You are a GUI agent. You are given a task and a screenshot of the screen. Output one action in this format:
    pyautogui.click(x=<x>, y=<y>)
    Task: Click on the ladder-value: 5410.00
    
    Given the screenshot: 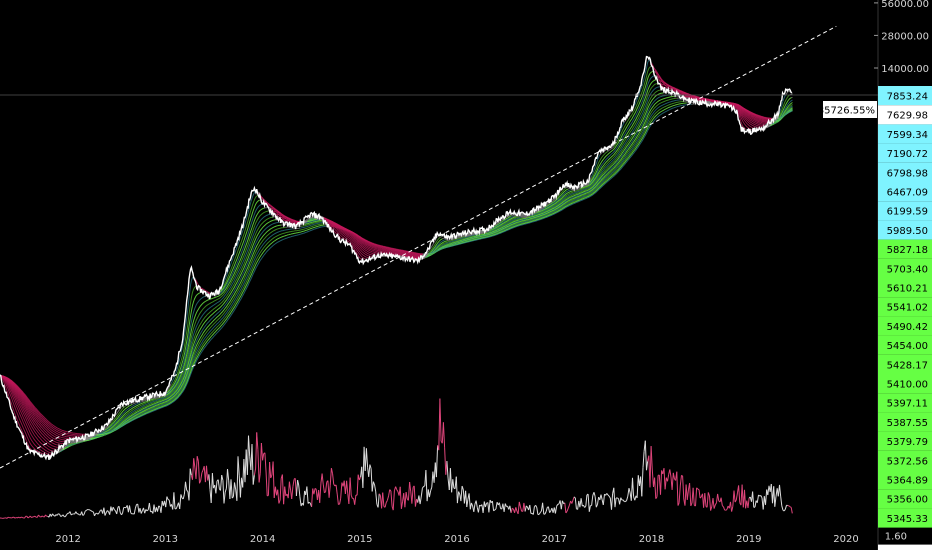 What is the action you would take?
    pyautogui.click(x=907, y=385)
    